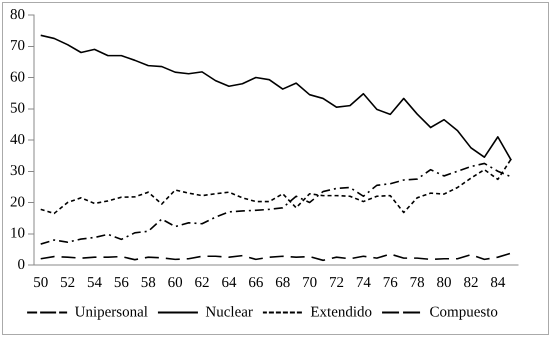  What do you see at coordinates (341, 312) in the screenshot?
I see `legend-label: Extendido` at bounding box center [341, 312].